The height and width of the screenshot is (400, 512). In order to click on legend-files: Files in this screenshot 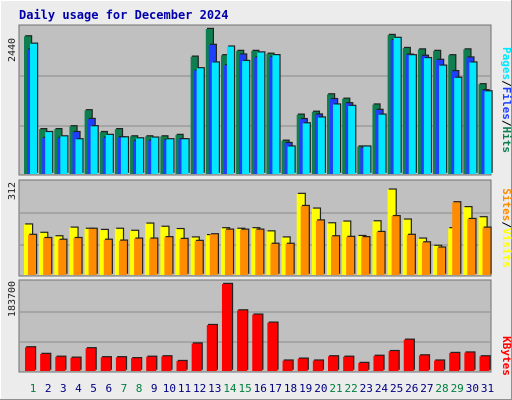, I will do `click(506, 103)`.